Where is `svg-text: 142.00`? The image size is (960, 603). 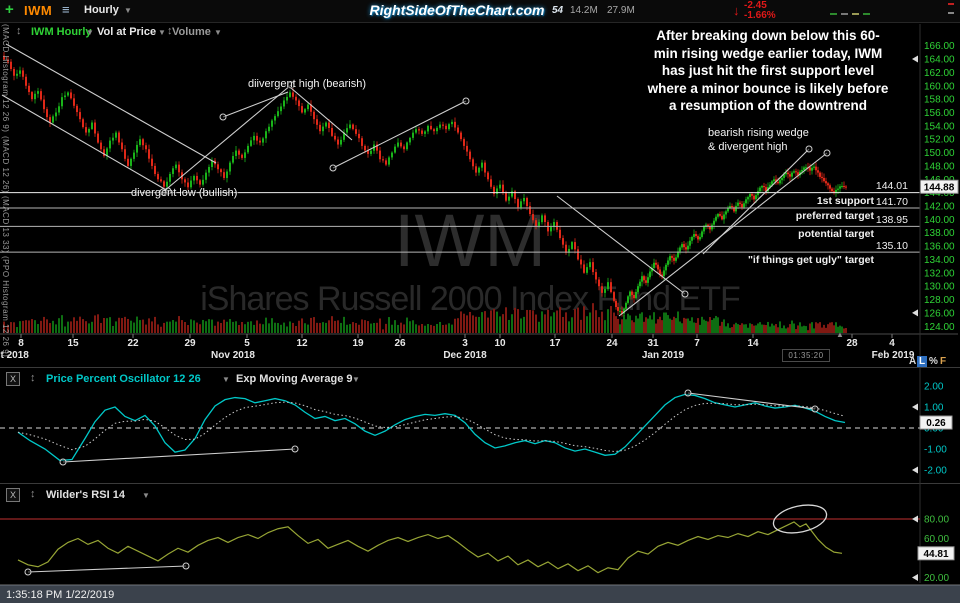 svg-text: 142.00 is located at coordinates (939, 207).